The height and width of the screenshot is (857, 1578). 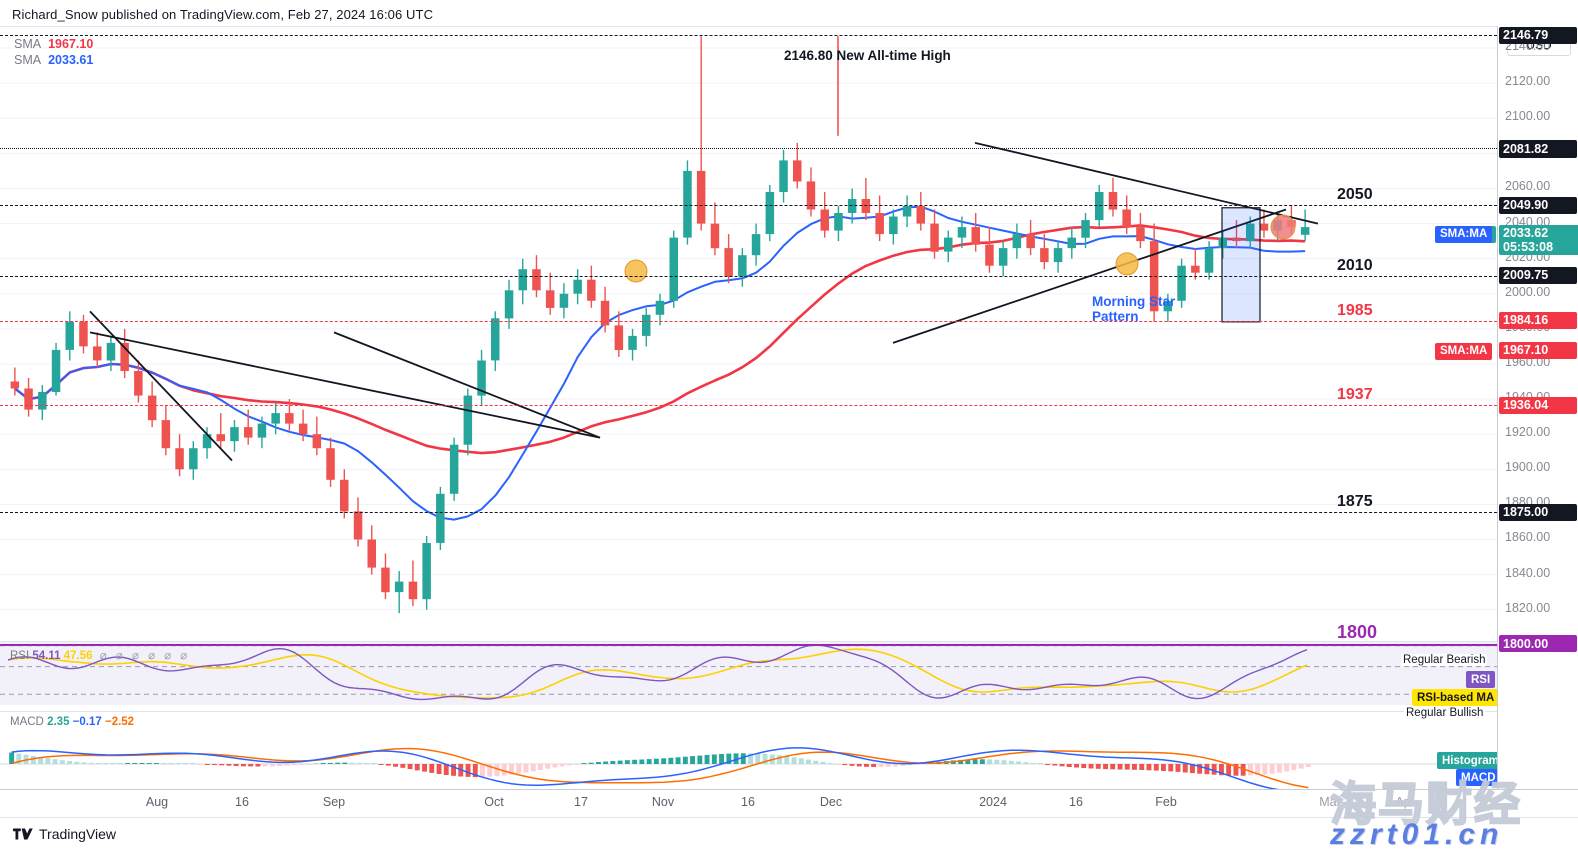 I want to click on annotation-all-time-high: 2146.80 New All-time High, so click(x=867, y=55).